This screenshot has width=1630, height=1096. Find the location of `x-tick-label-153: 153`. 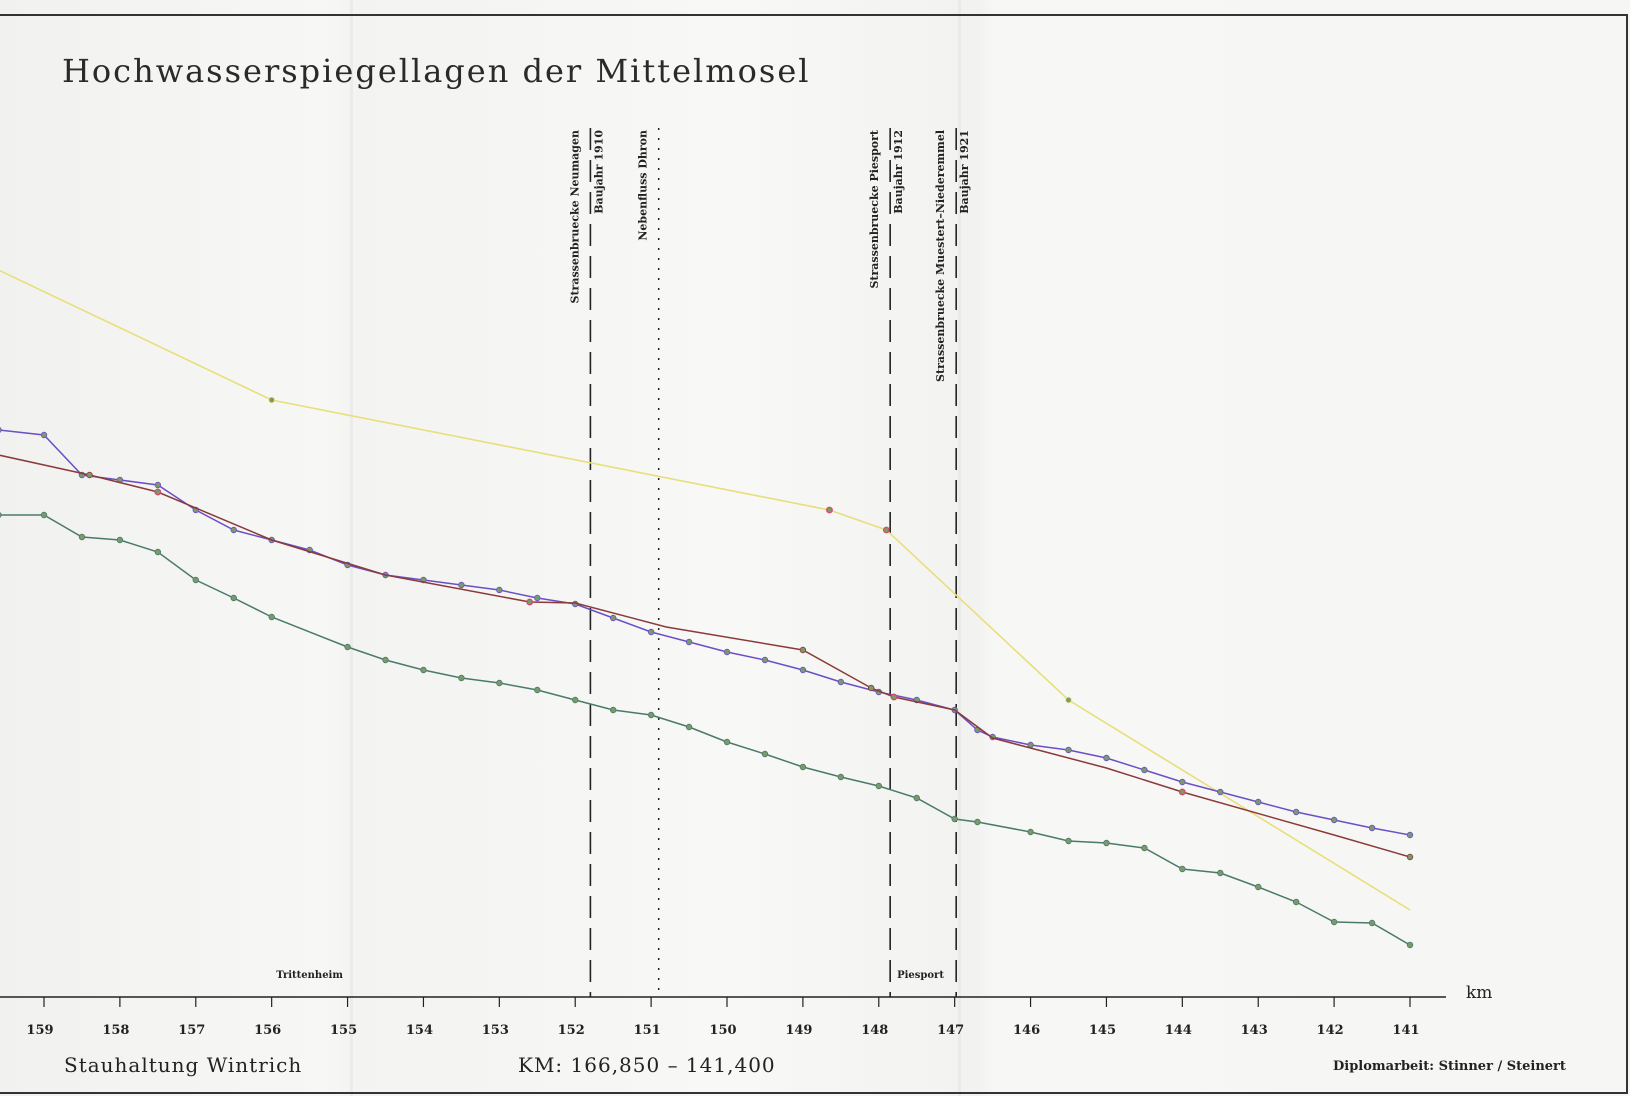

x-tick-label-153: 153 is located at coordinates (495, 1030).